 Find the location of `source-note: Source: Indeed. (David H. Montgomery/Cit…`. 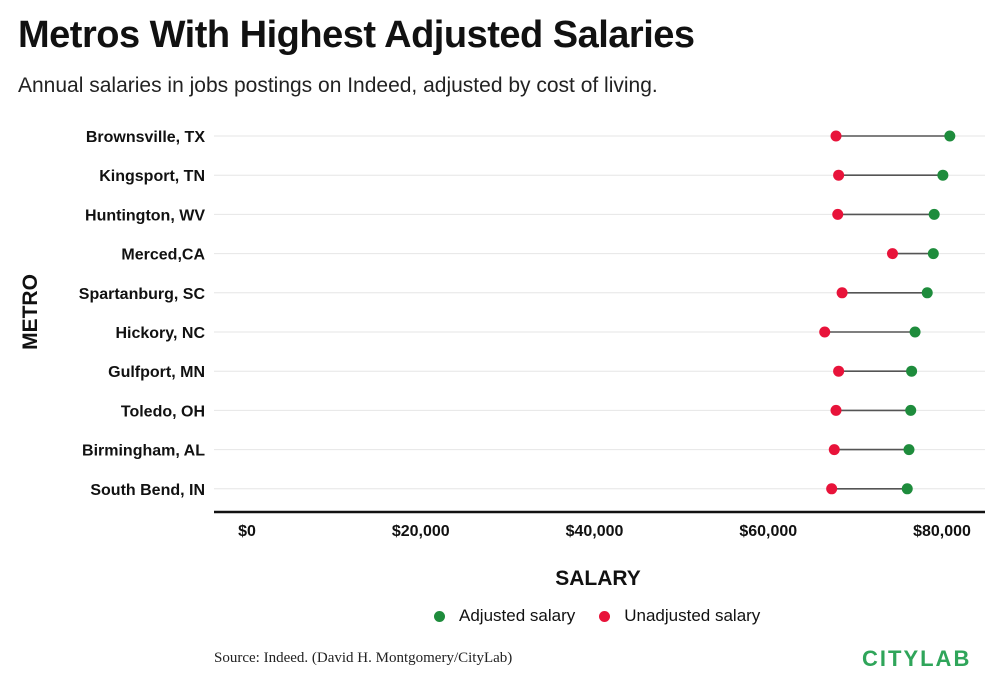

source-note: Source: Indeed. (David H. Montgomery/Cit… is located at coordinates (363, 658).